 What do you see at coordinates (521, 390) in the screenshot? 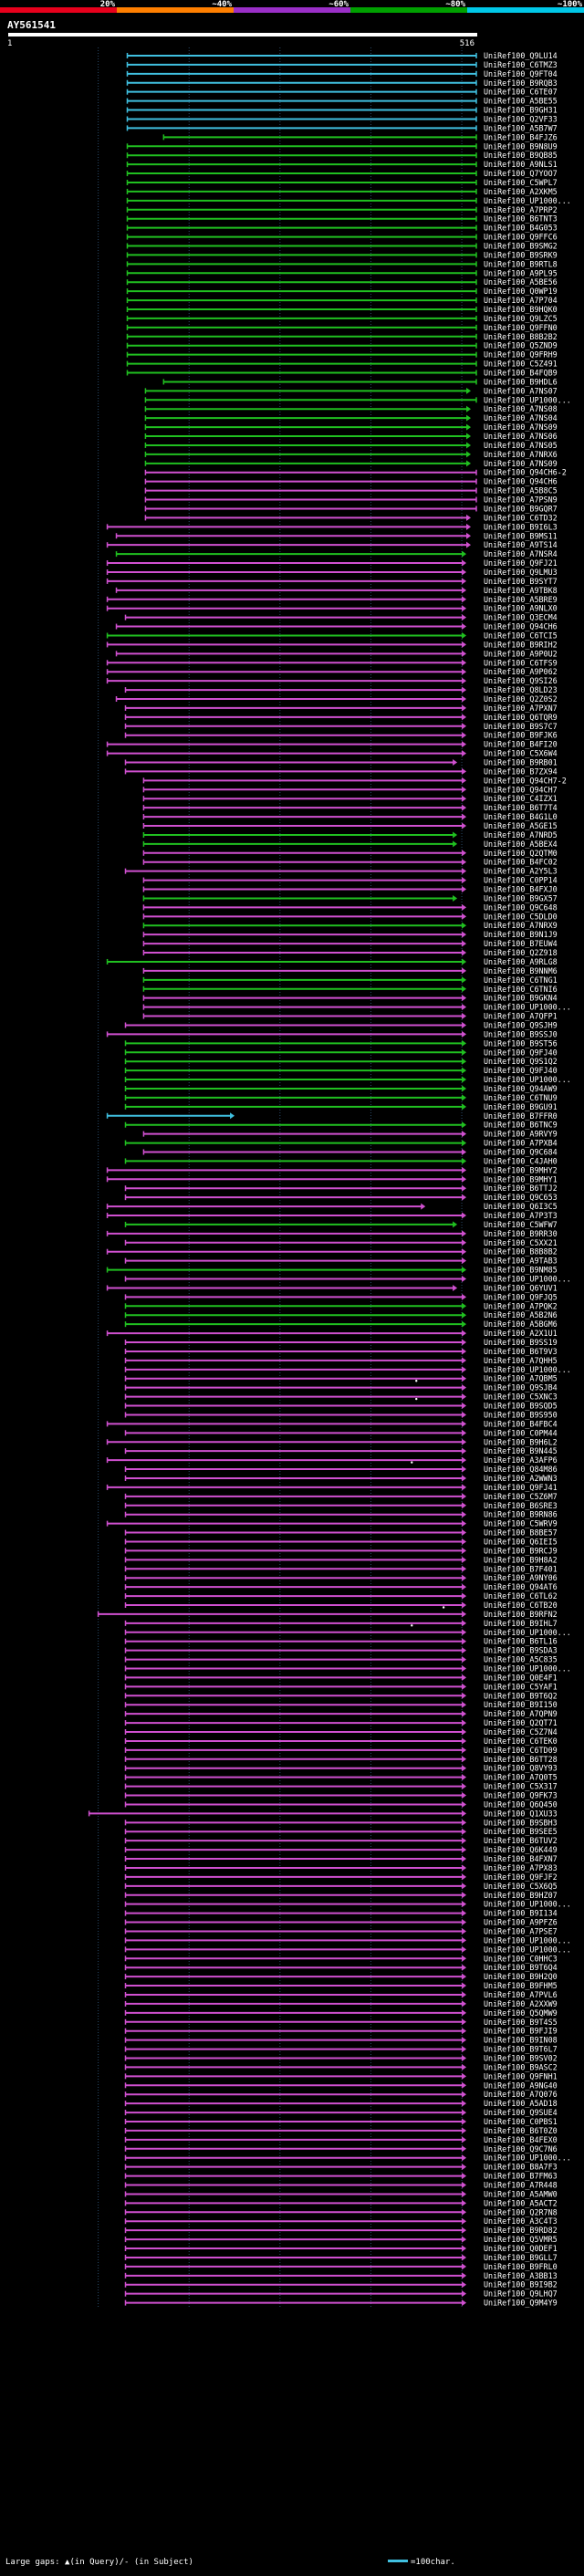
I see `hit-label: UniRef100_A7NS07` at bounding box center [521, 390].